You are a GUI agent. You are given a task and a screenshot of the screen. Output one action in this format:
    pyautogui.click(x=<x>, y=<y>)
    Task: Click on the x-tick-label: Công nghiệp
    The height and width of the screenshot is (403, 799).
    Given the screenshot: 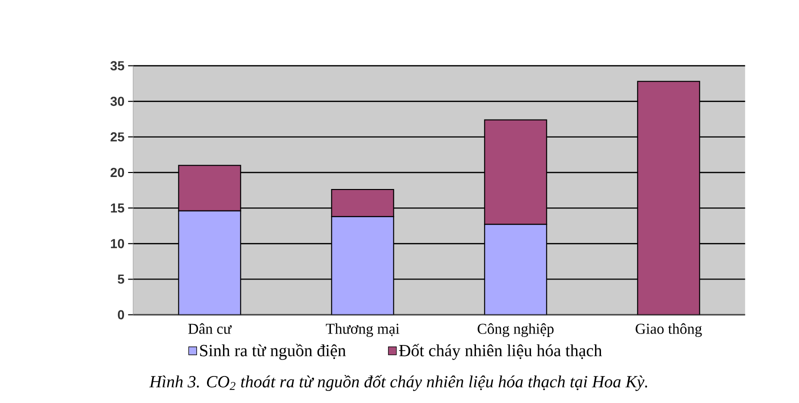 What is the action you would take?
    pyautogui.click(x=516, y=330)
    